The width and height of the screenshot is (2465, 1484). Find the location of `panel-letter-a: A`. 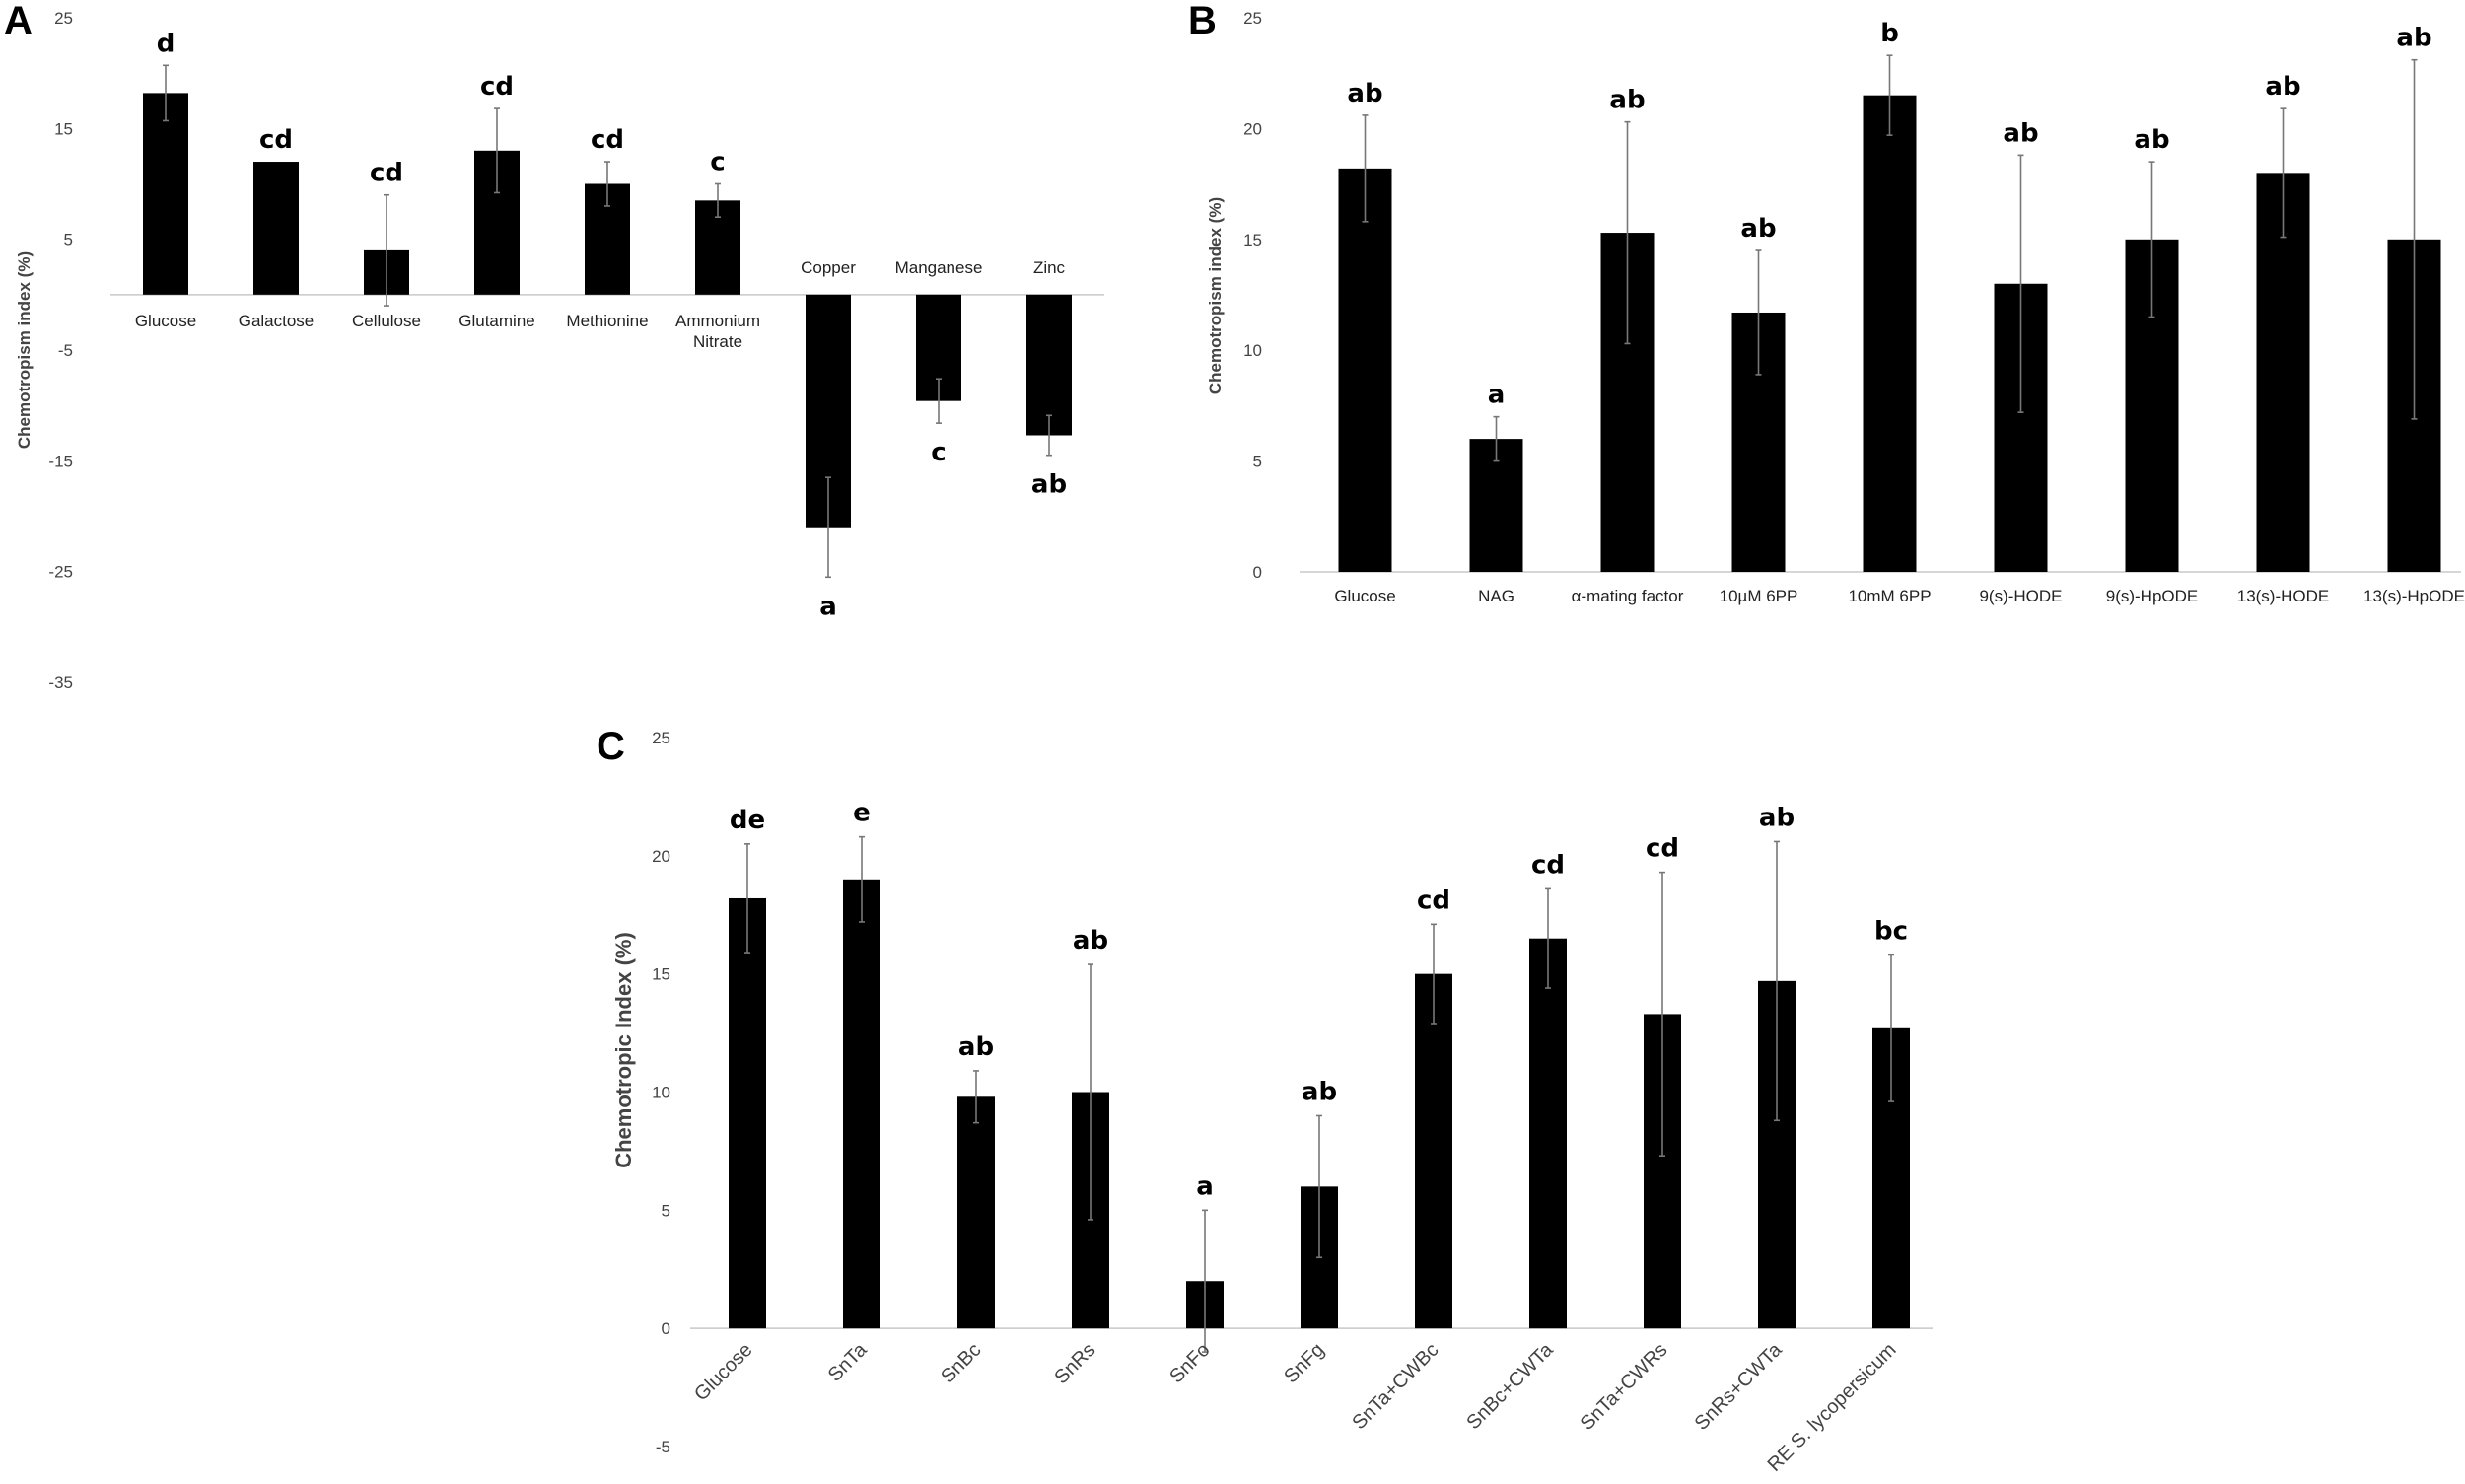

panel-letter-a: A is located at coordinates (18, 21).